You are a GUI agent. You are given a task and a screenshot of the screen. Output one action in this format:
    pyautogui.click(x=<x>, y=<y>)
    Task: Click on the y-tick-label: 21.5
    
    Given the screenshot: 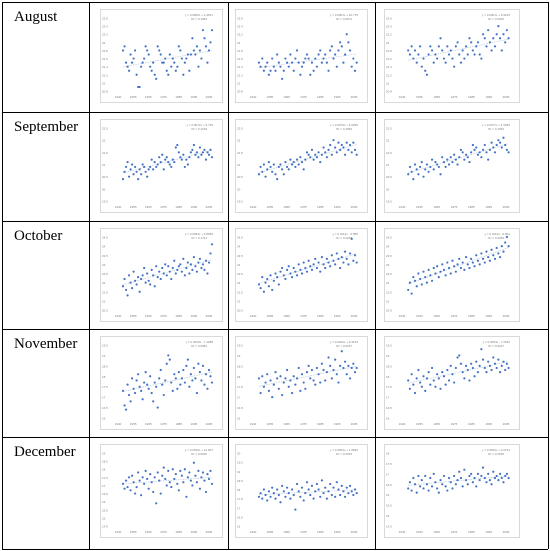 What is the action you would take?
    pyautogui.click(x=389, y=292)
    